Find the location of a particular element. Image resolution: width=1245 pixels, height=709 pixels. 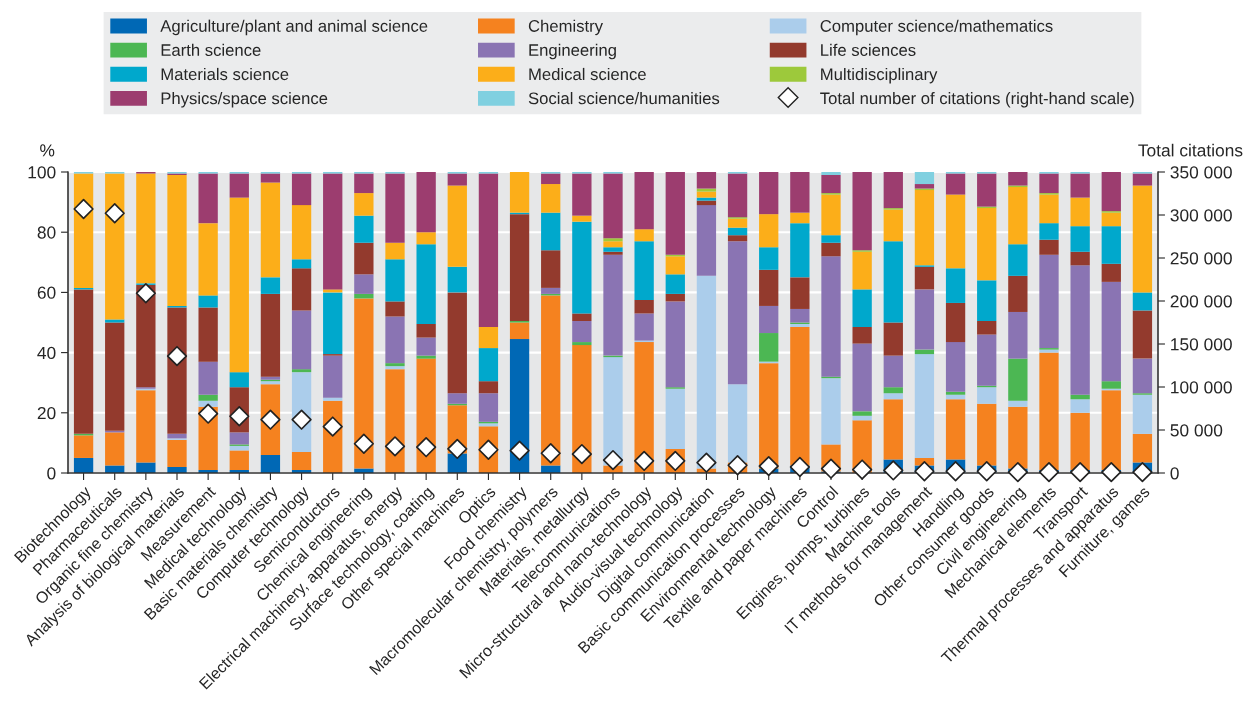

legend-label: Social science/humanities is located at coordinates (624, 98).